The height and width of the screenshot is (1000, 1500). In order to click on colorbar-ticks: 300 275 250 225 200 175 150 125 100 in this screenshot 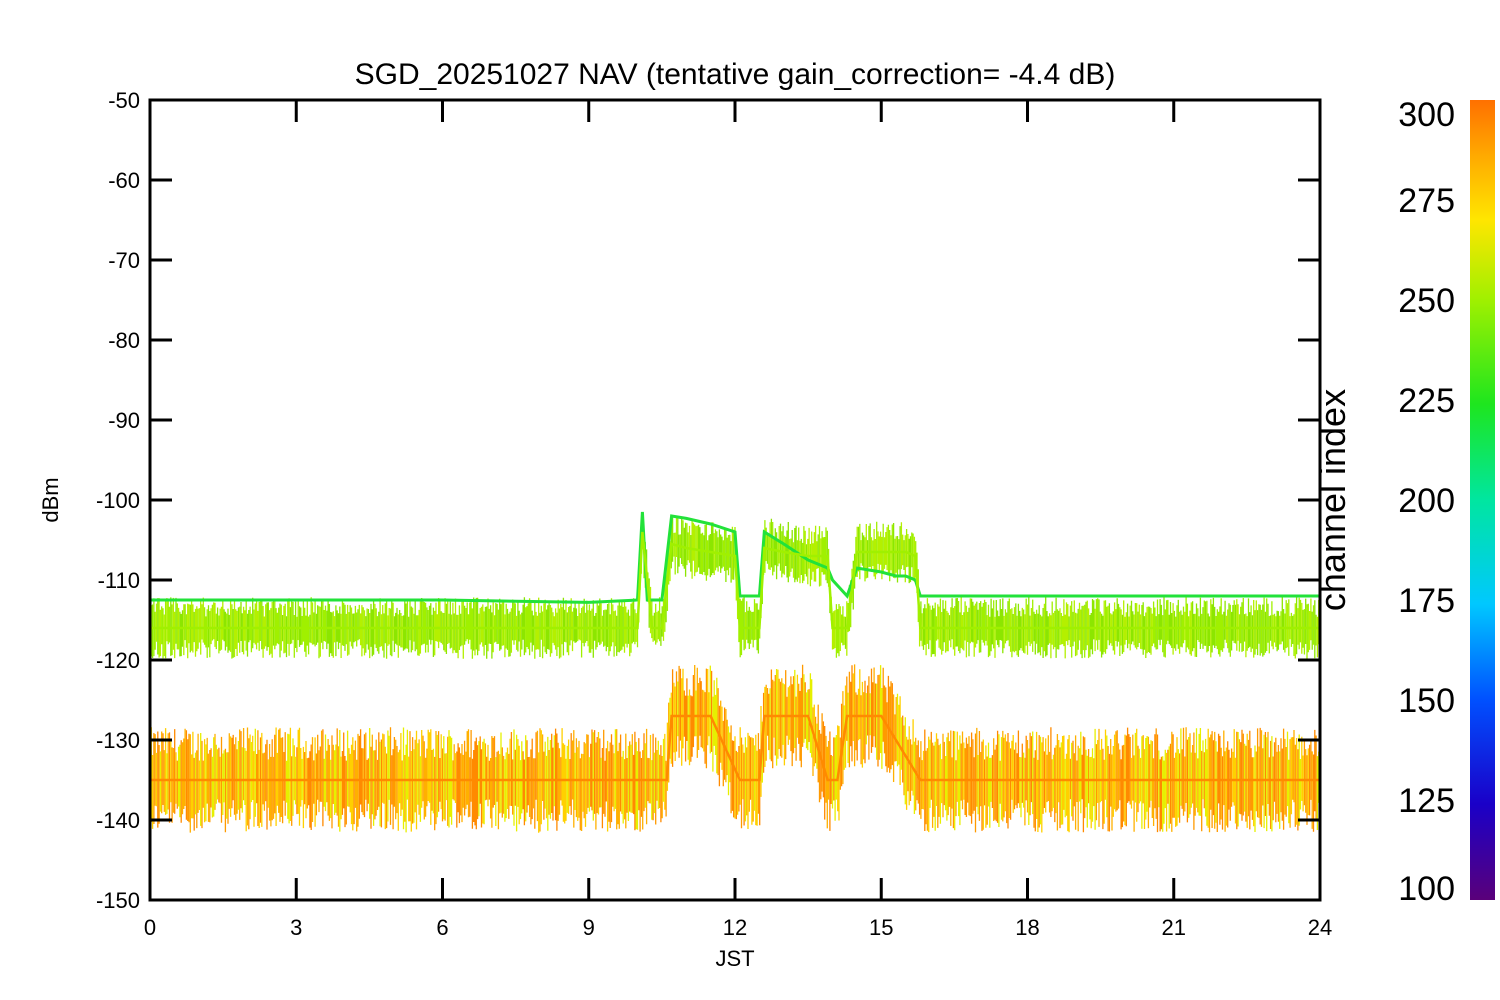, I will do `click(1426, 502)`.